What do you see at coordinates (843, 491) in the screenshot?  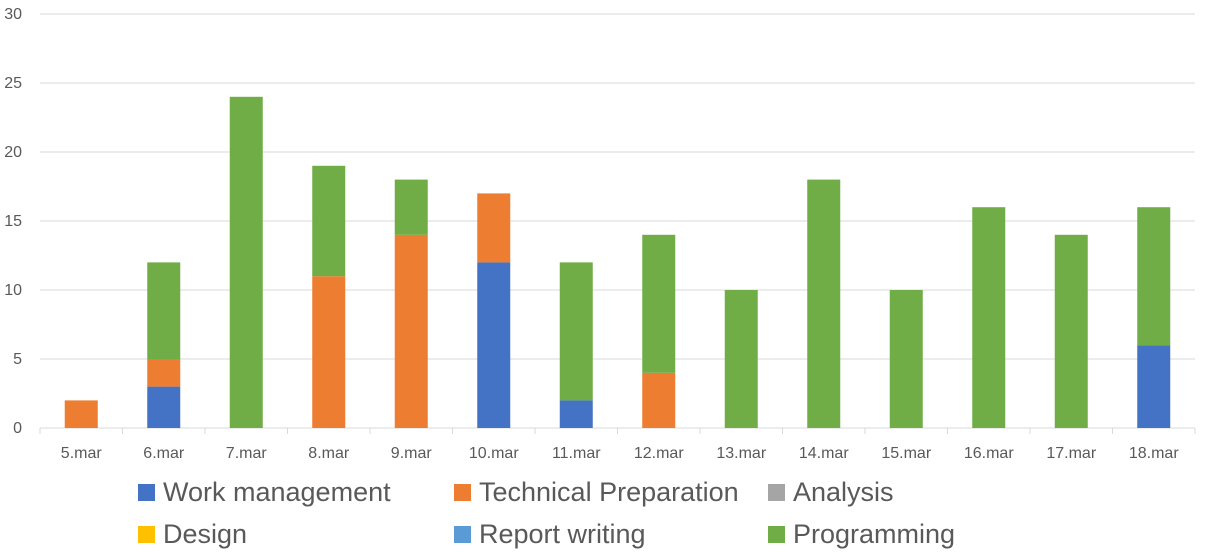 I see `legend-label: Analysis` at bounding box center [843, 491].